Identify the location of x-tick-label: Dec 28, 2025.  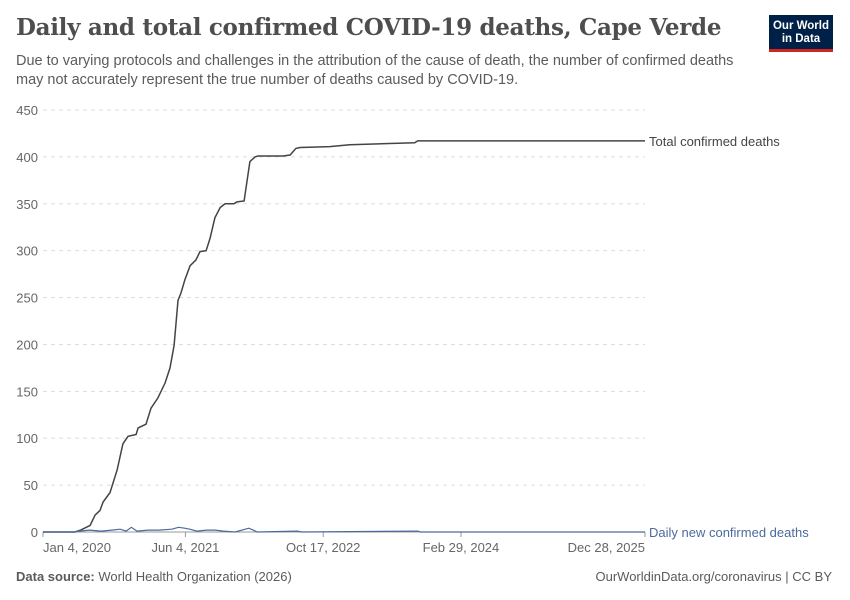
(606, 547).